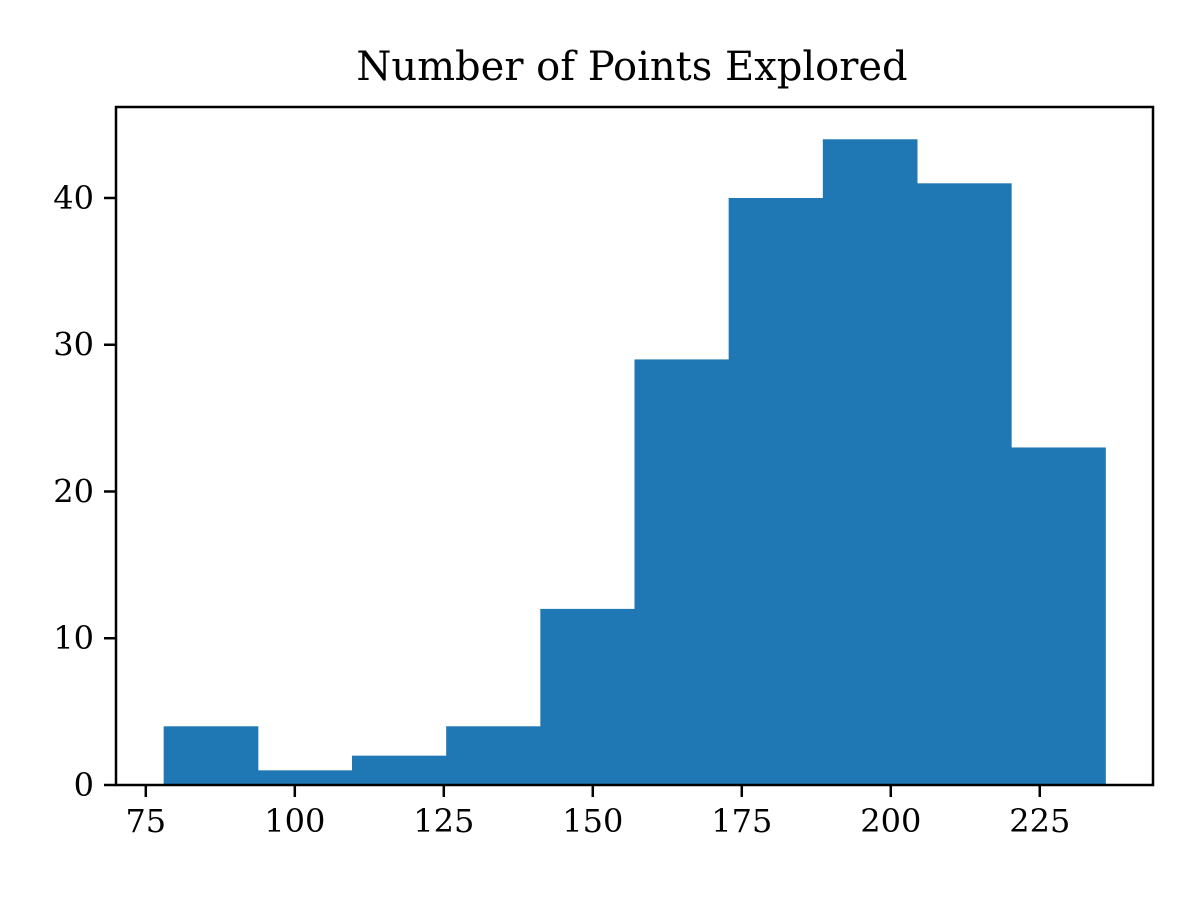 This screenshot has height=900, width=1200. I want to click on y-axis: 0 10 20 30 40, so click(84, 491).